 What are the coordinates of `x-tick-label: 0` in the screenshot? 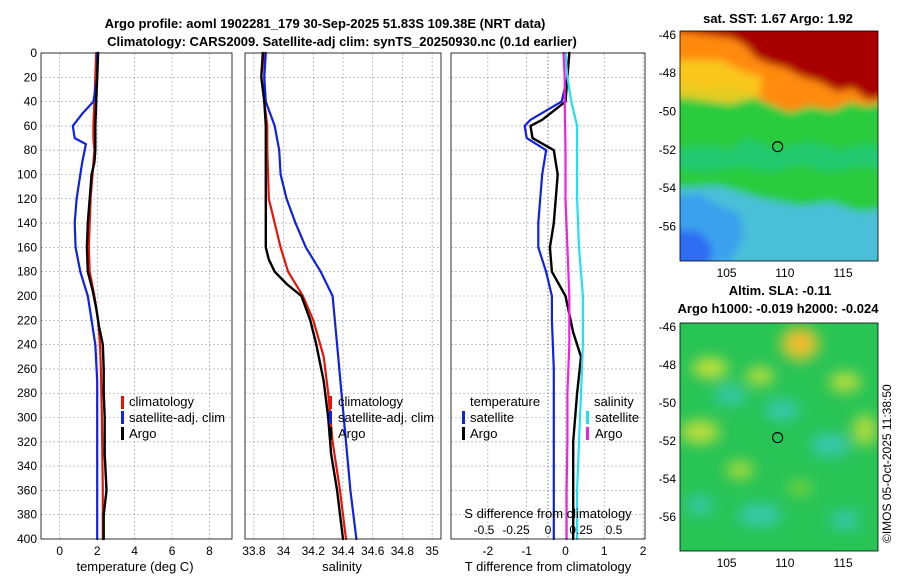 It's located at (565, 551).